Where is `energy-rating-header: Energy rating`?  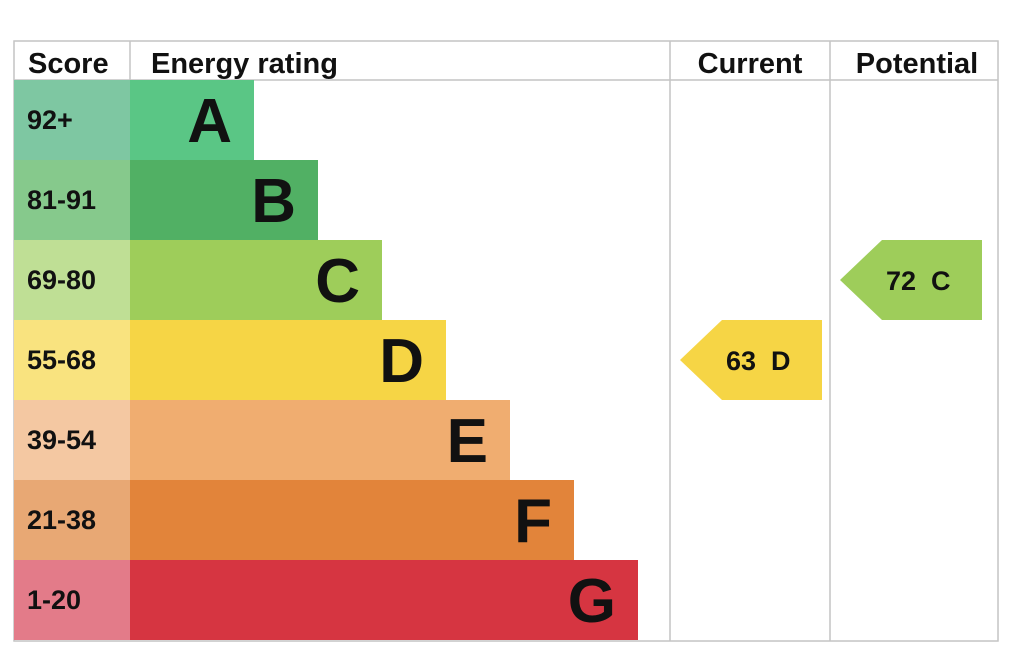
energy-rating-header: Energy rating is located at coordinates (244, 64).